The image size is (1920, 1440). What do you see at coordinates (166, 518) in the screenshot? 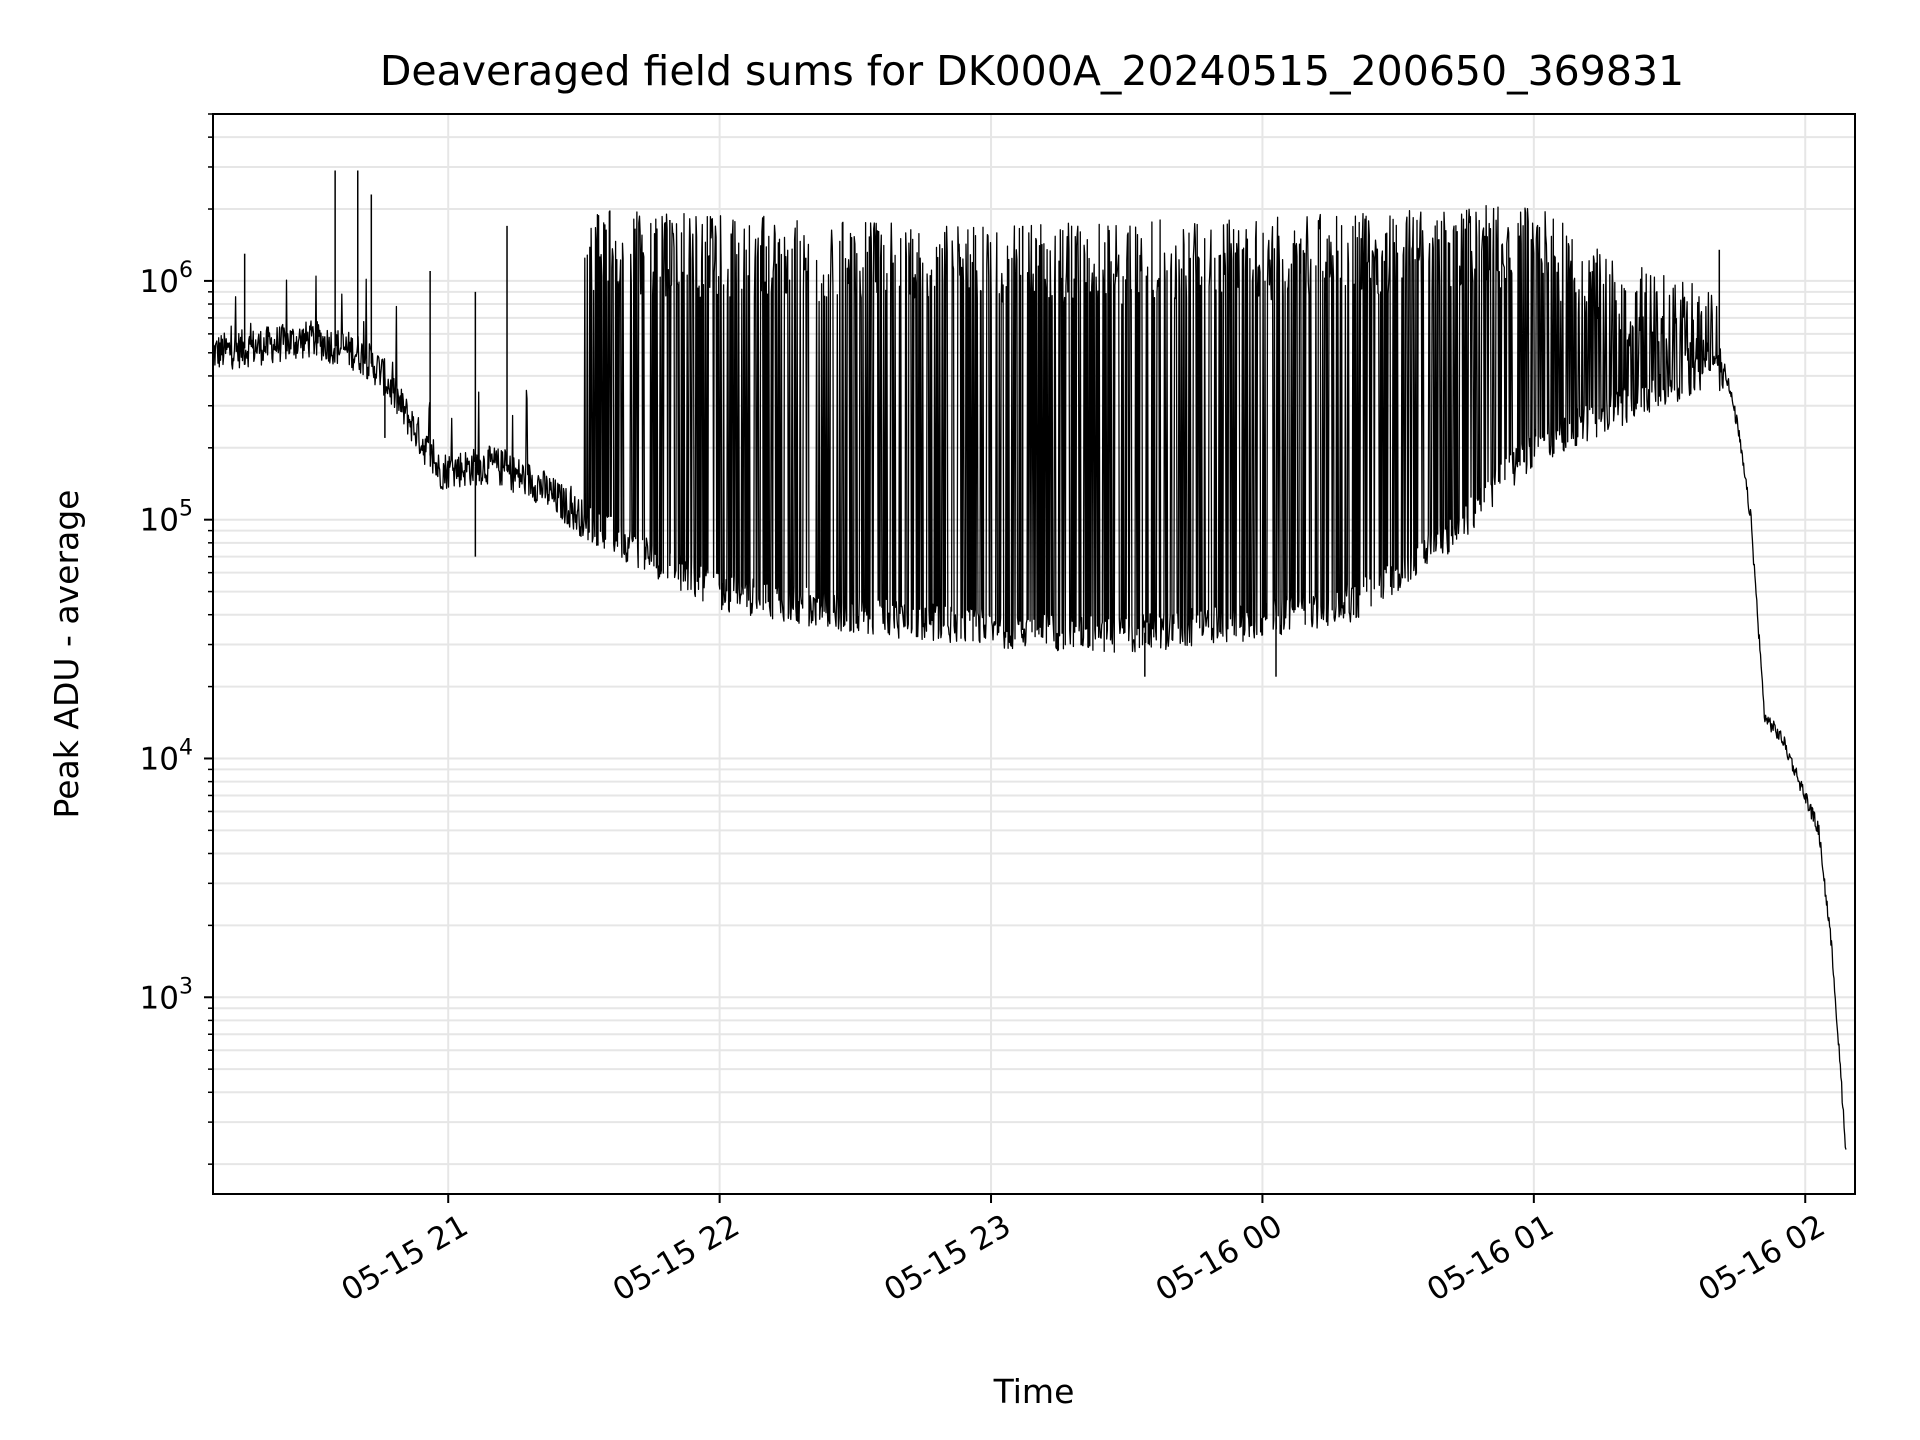
I see `y-tick-label: 10⁵` at bounding box center [166, 518].